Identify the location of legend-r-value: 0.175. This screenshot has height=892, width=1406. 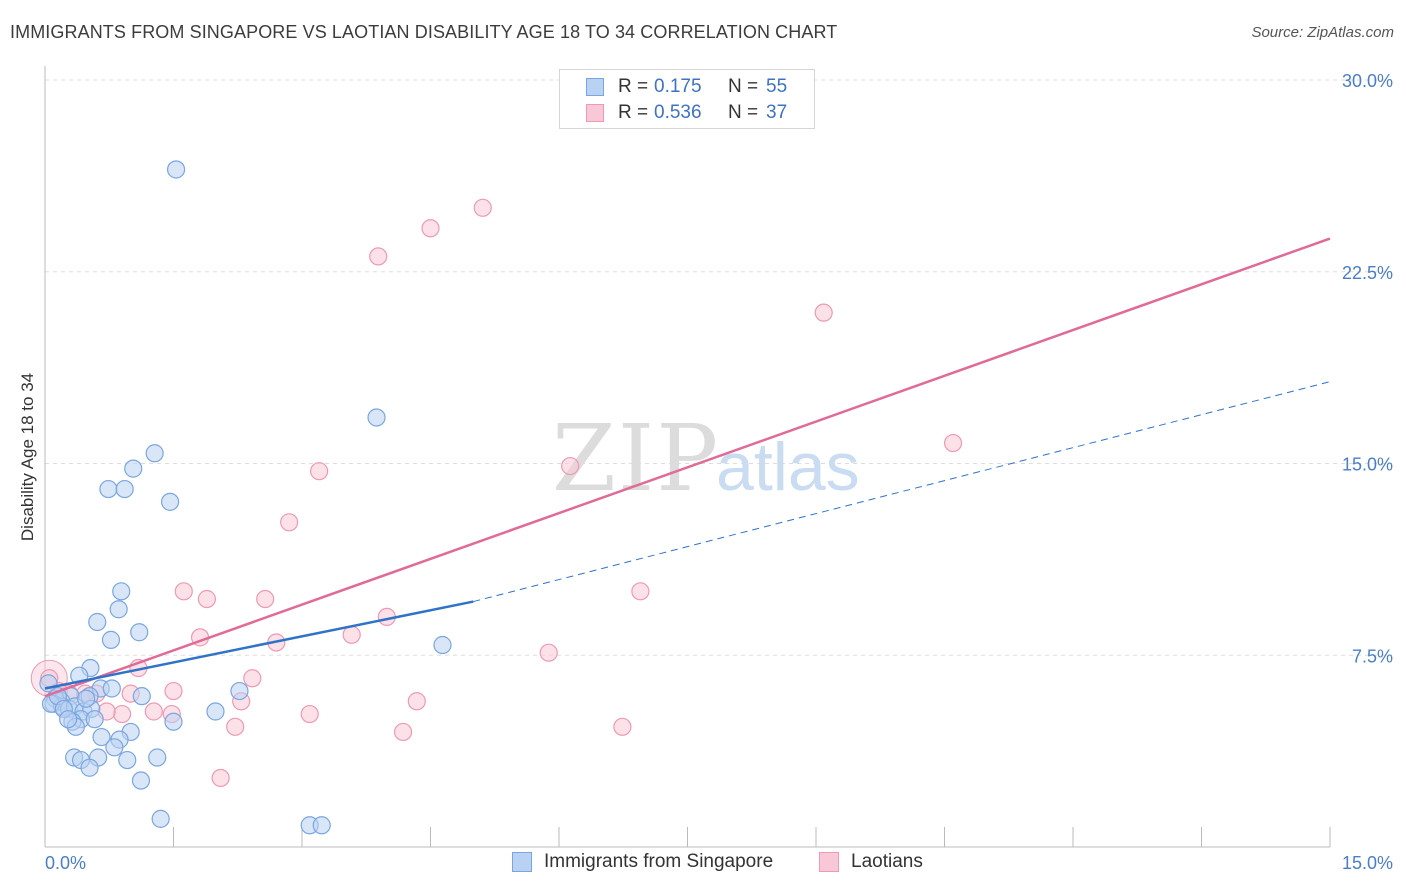
(678, 86).